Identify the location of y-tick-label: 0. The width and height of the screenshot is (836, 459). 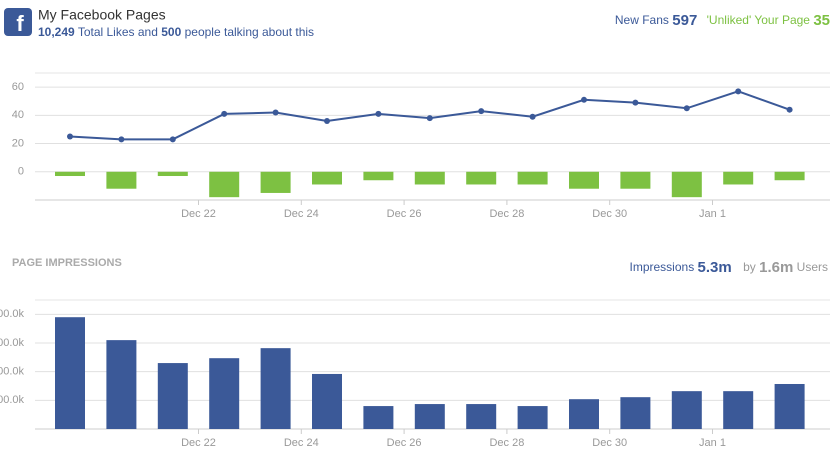
(21, 172).